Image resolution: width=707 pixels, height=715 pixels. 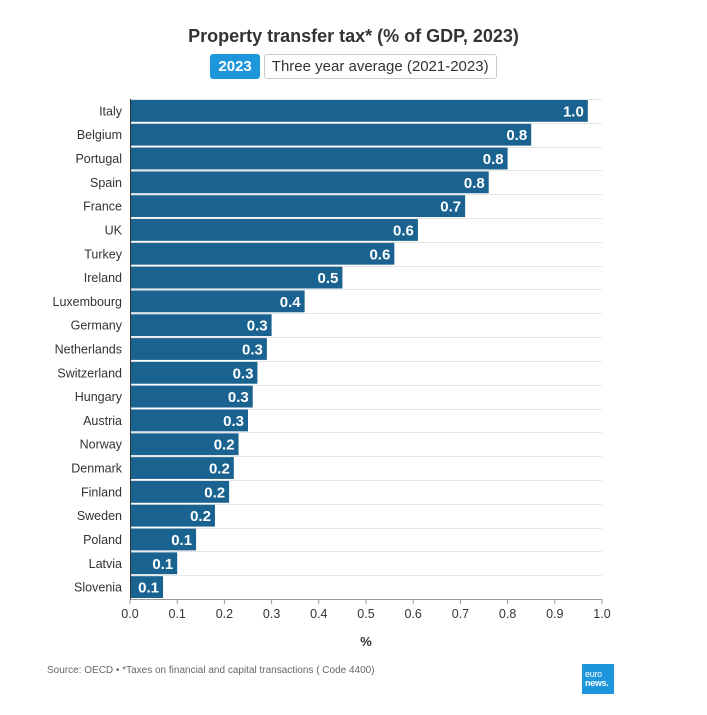 What do you see at coordinates (98, 159) in the screenshot?
I see `category-label: Portugal` at bounding box center [98, 159].